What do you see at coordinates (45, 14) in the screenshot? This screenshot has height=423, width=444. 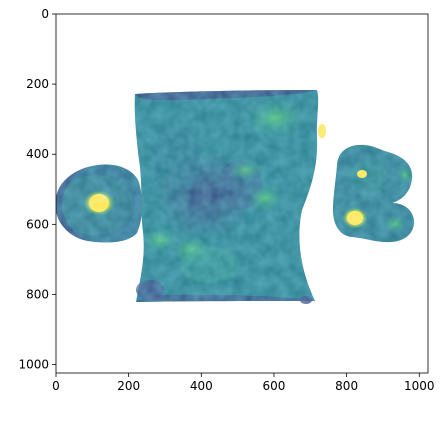 I see `y-tick-label: 0` at bounding box center [45, 14].